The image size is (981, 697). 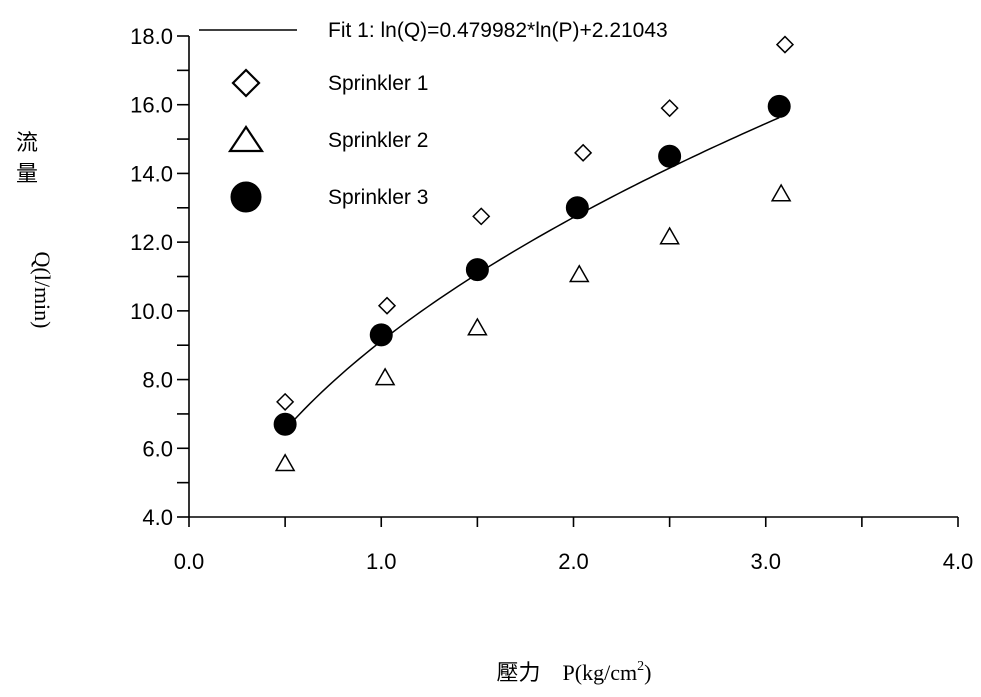 I want to click on legend-label-series-3: Sprinkler 3, so click(x=378, y=197).